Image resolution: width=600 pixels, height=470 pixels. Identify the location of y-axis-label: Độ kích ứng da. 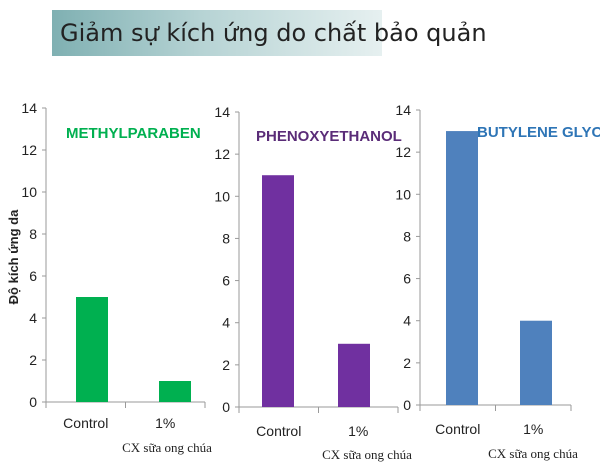
(13, 256).